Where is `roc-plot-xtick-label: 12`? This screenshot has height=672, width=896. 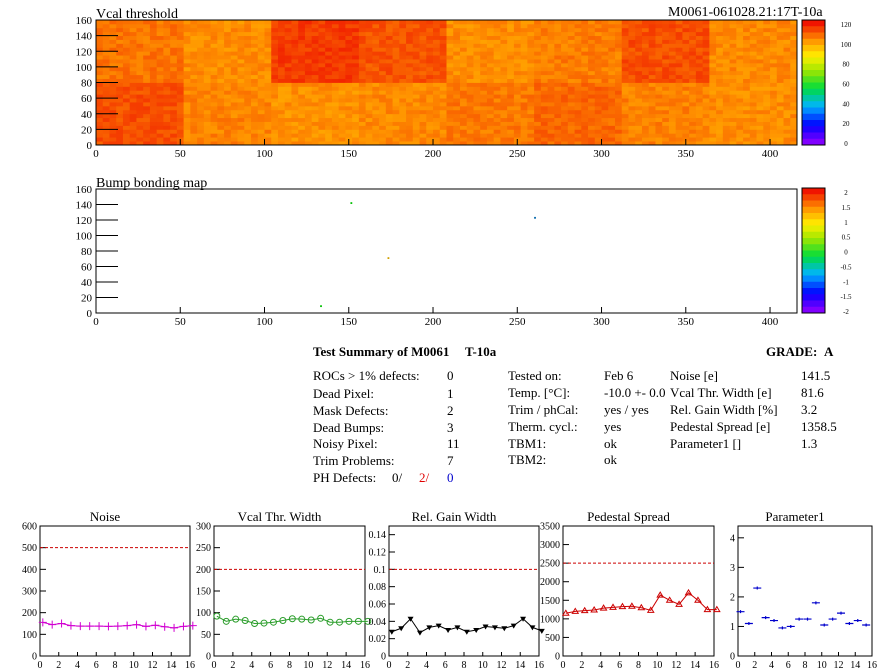
roc-plot-xtick-label: 12 is located at coordinates (676, 665).